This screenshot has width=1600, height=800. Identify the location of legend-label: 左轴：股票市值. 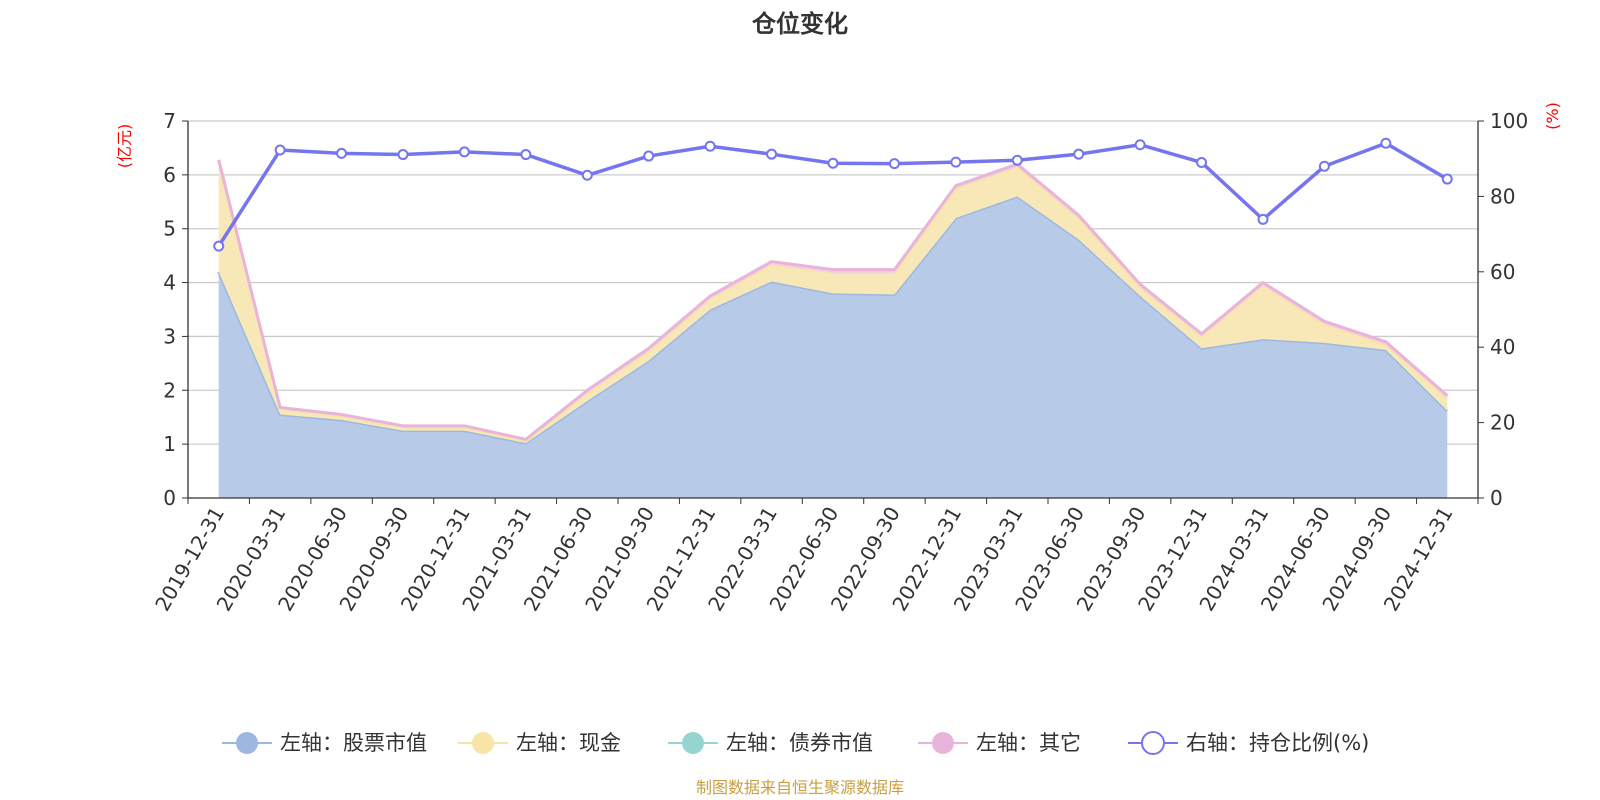
(353, 743).